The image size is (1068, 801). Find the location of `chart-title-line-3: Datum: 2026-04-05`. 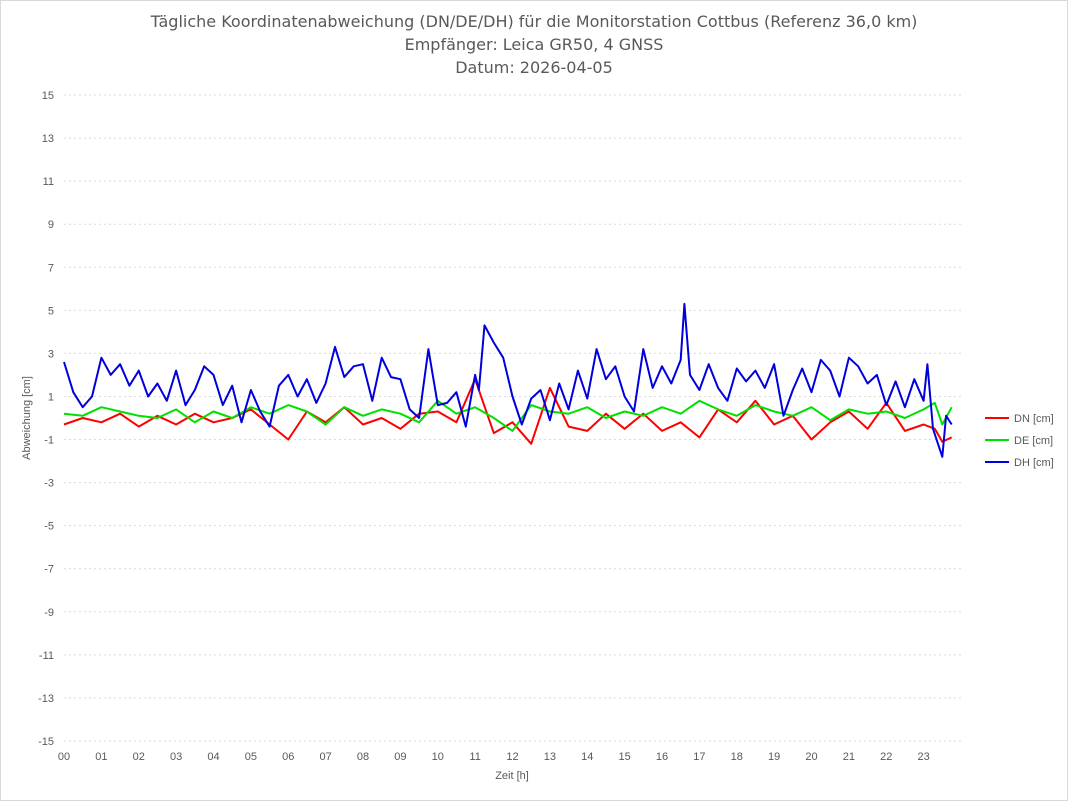

chart-title-line-3: Datum: 2026-04-05 is located at coordinates (534, 67).